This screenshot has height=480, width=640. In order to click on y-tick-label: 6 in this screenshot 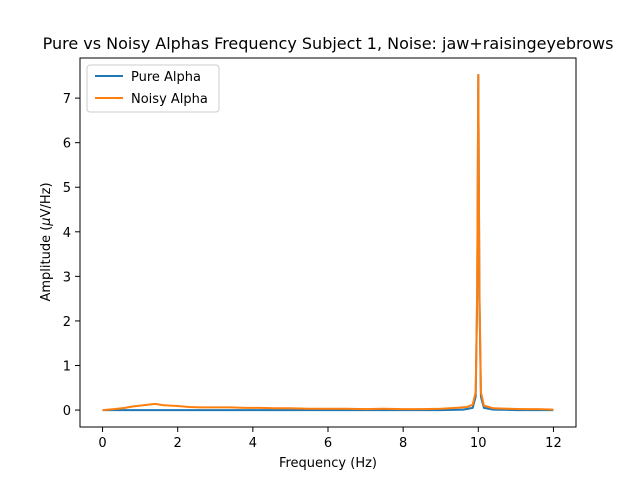, I will do `click(67, 144)`.